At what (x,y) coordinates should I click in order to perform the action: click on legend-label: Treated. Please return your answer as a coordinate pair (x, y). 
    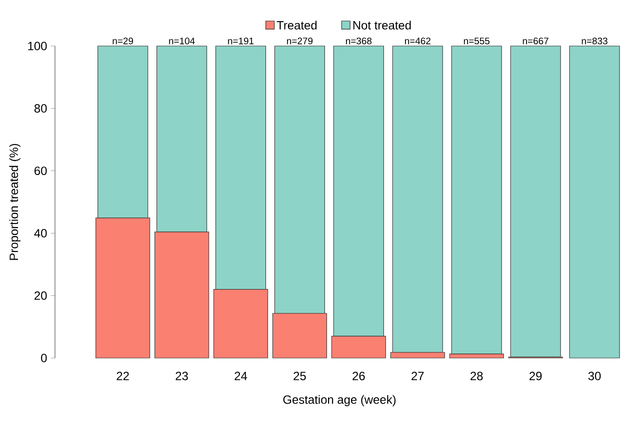
    Looking at the image, I should click on (296, 25).